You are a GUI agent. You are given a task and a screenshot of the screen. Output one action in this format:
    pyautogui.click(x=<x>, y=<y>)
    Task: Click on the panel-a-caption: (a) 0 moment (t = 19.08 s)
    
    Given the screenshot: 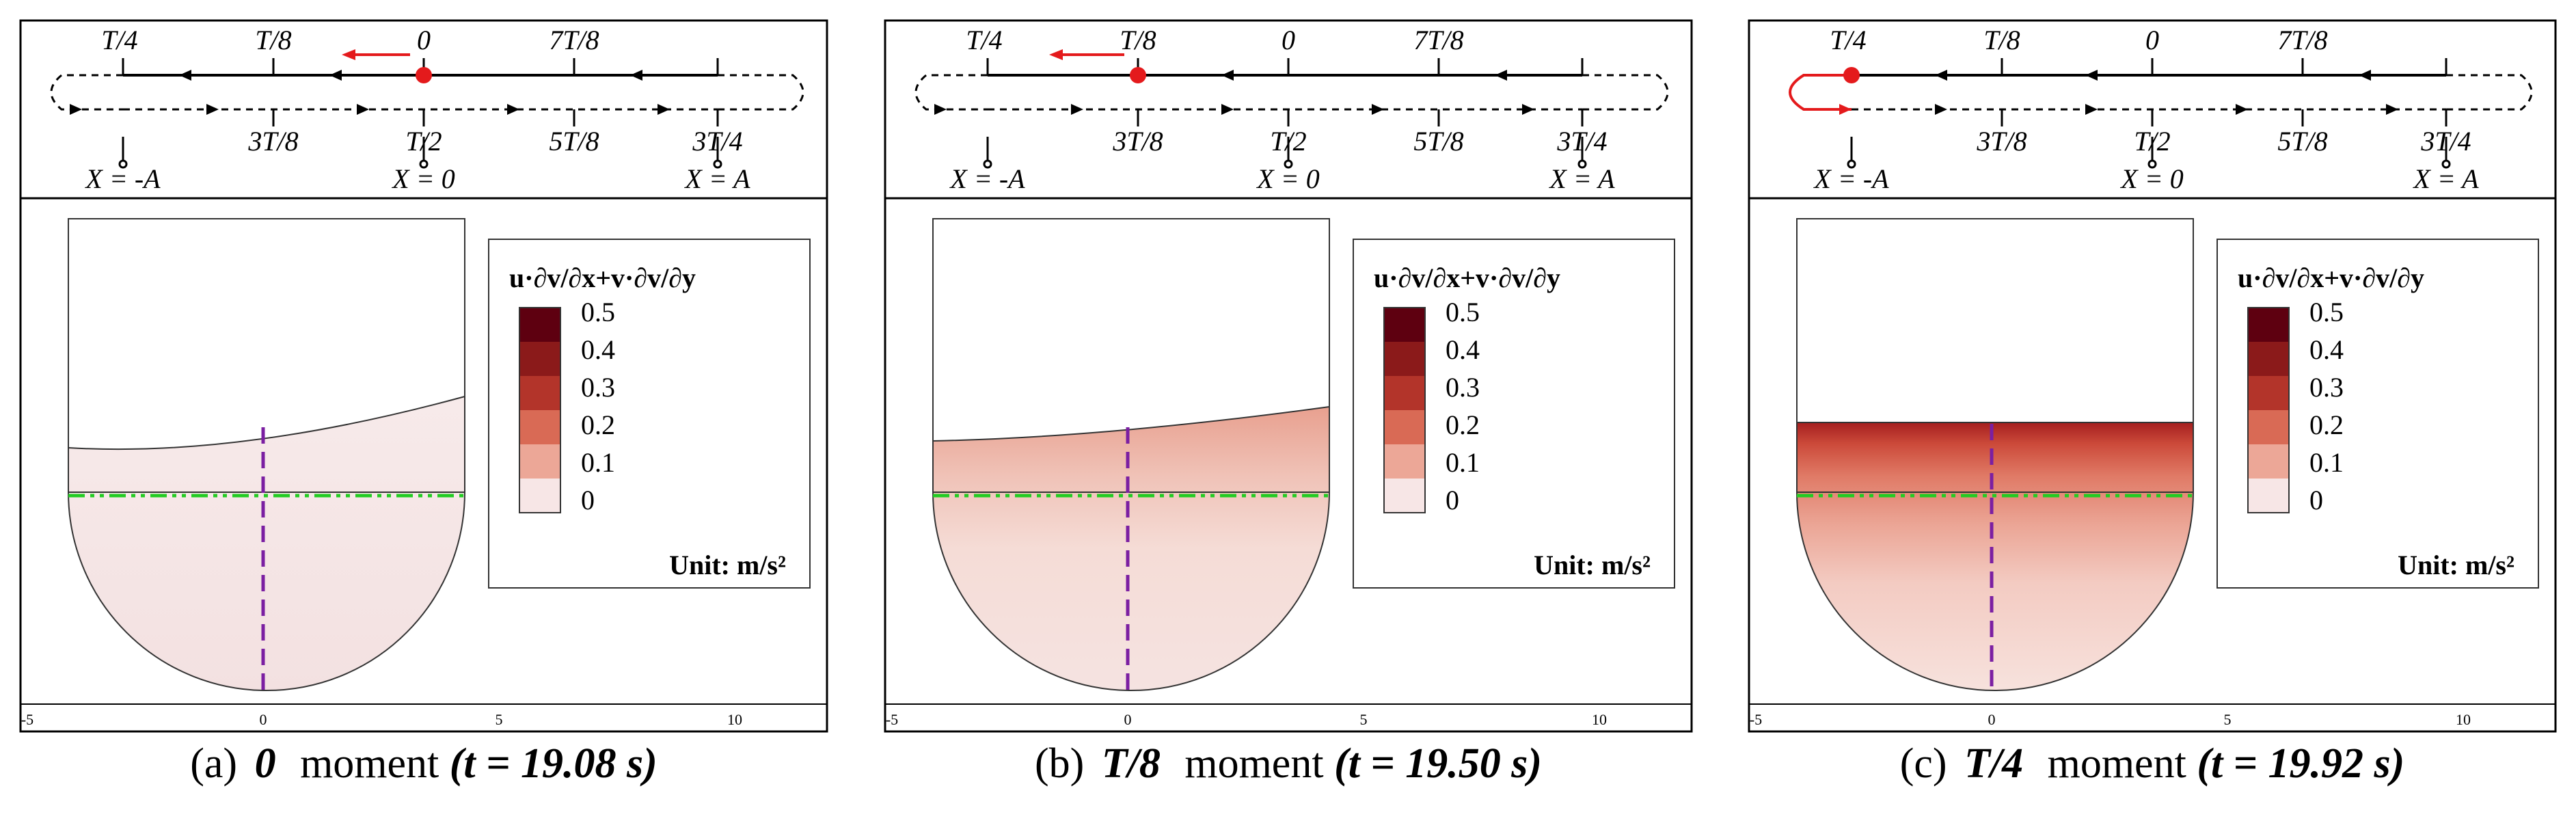 What is the action you would take?
    pyautogui.click(x=424, y=764)
    